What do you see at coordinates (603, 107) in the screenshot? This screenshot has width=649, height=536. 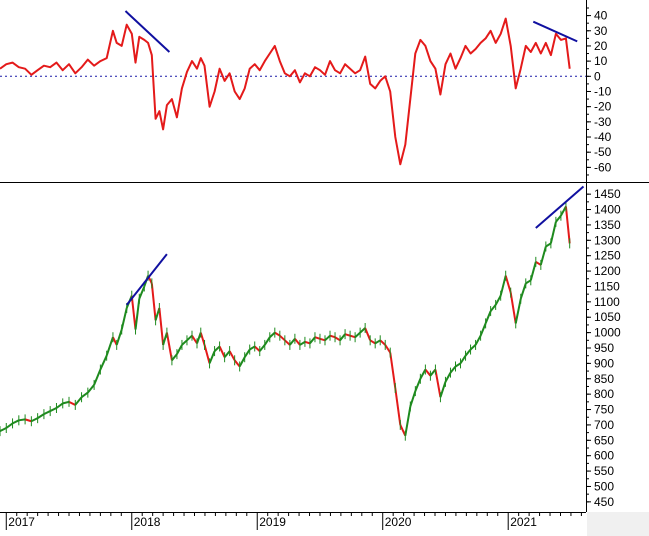 I see `y-tick-label: -20` at bounding box center [603, 107].